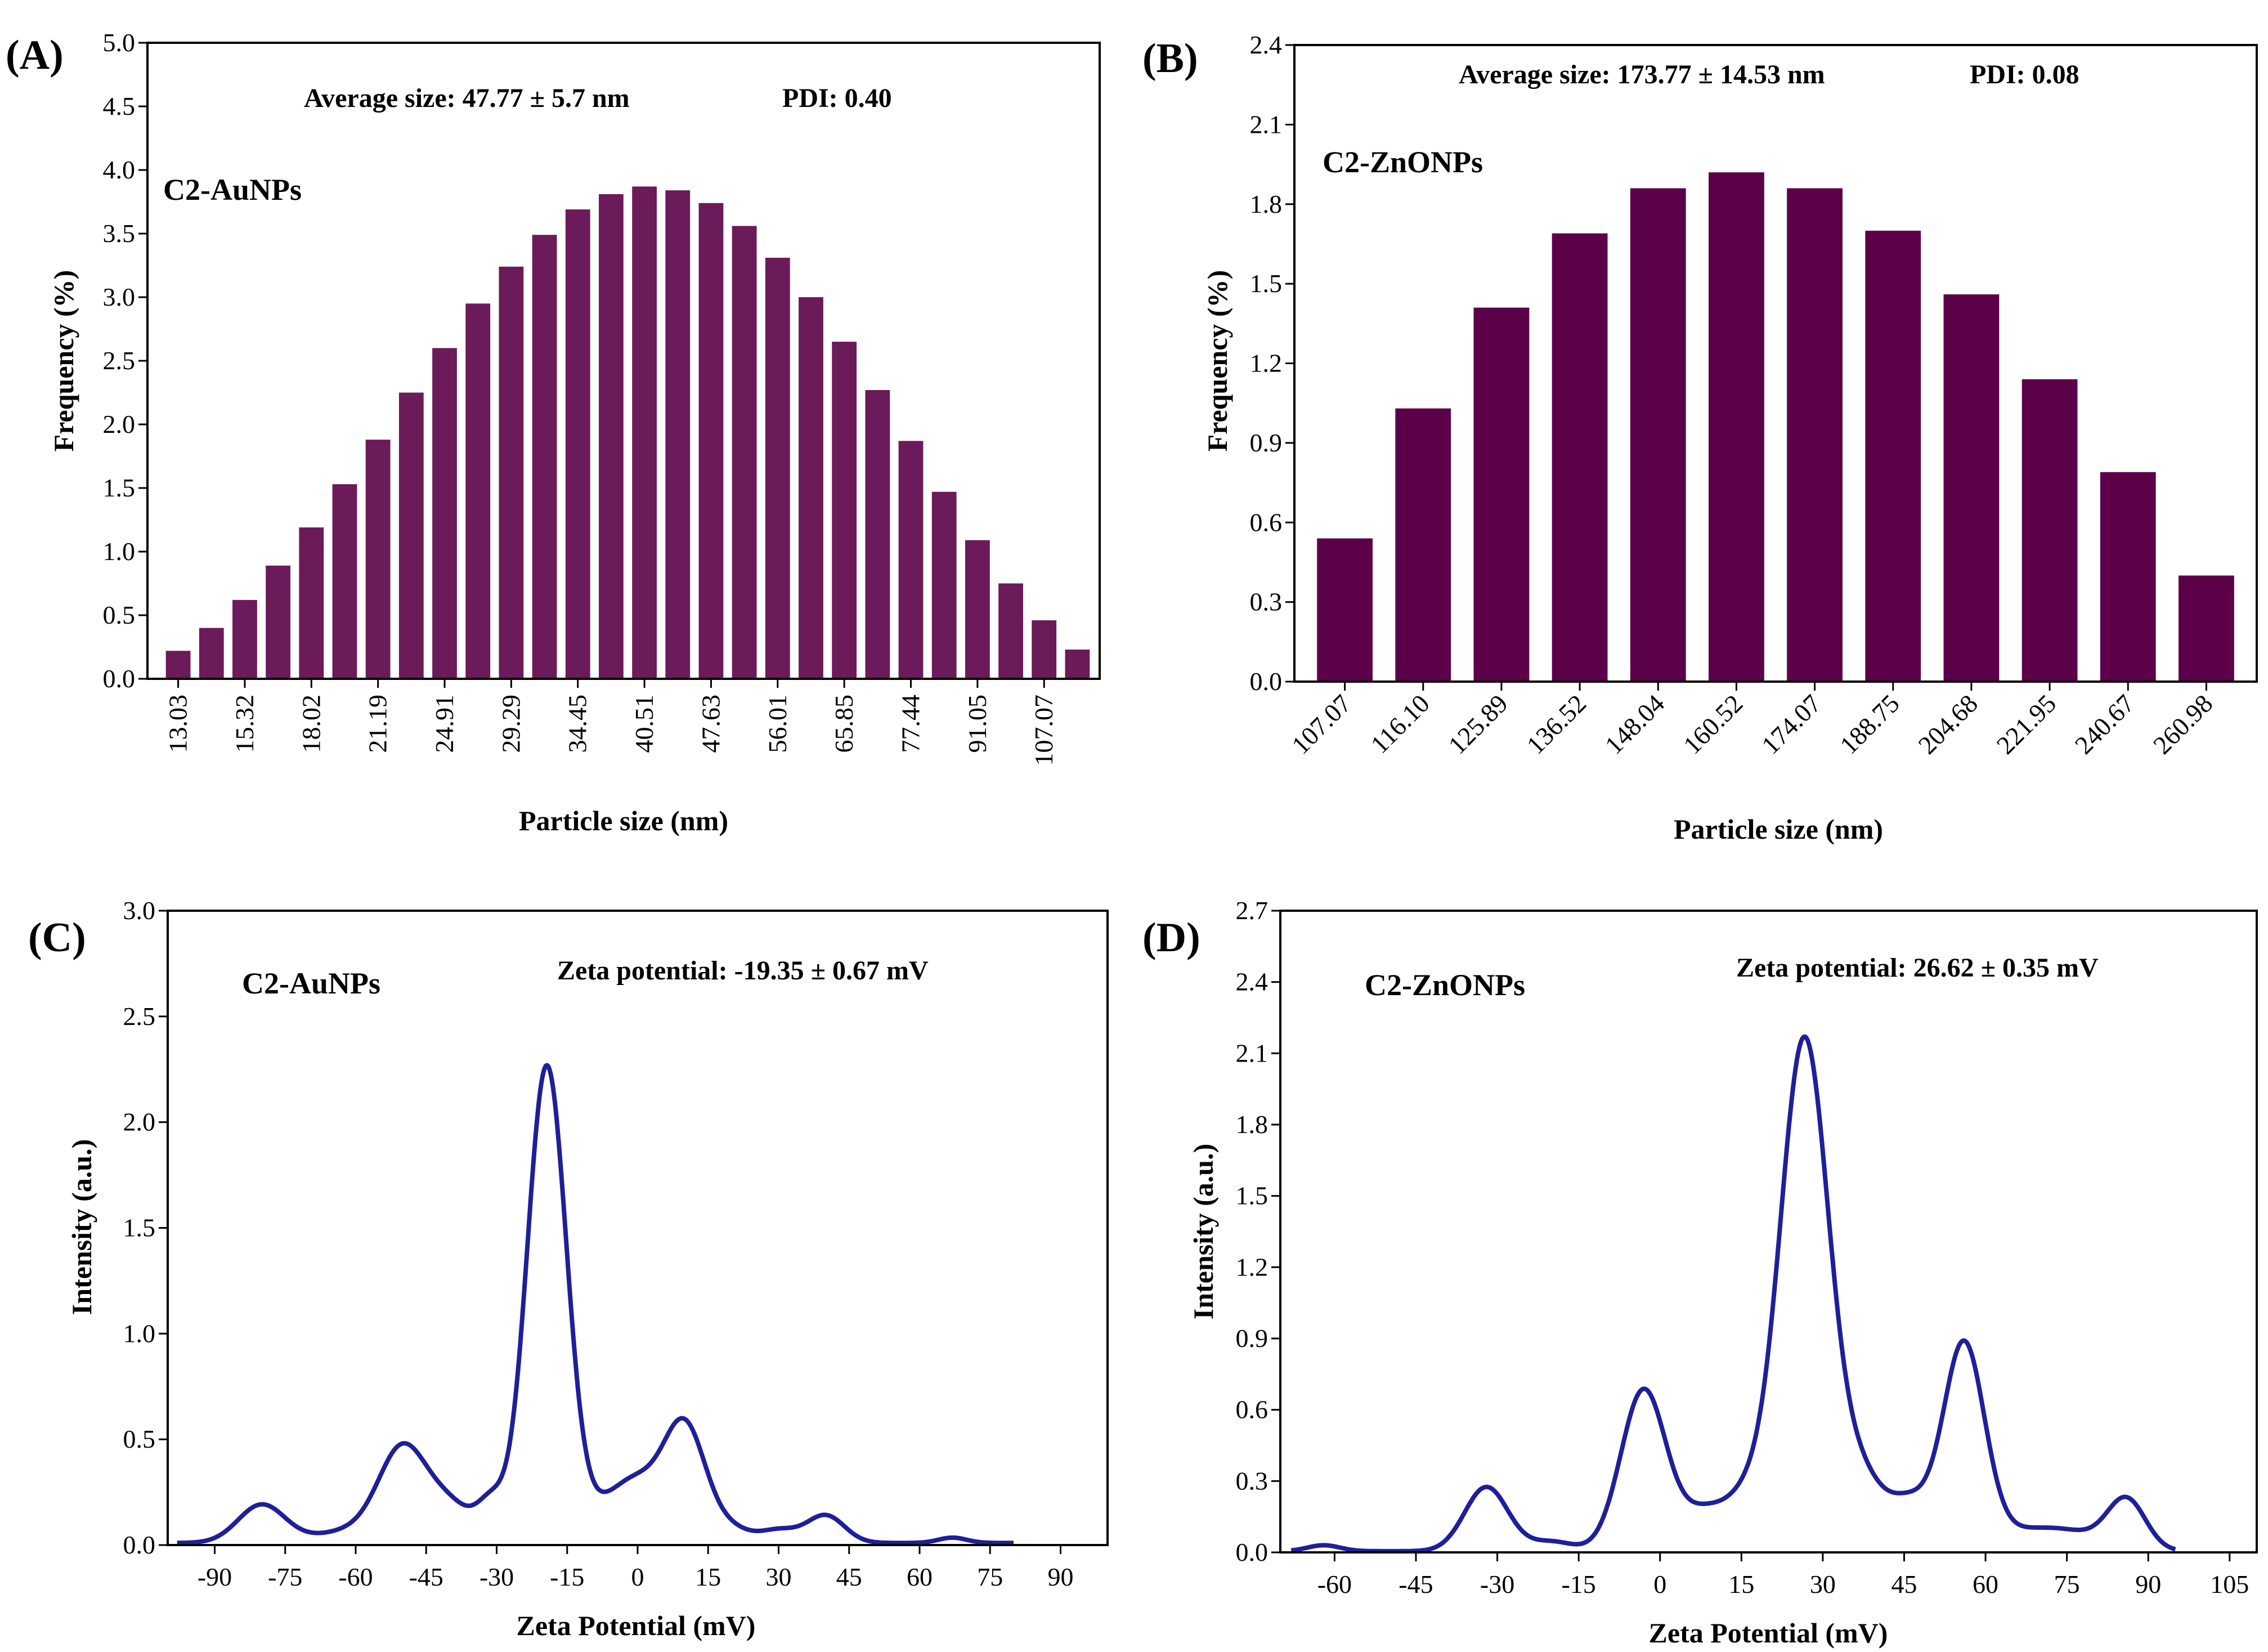 Image resolution: width=2268 pixels, height=1652 pixels. I want to click on panel-c-x-tick-label: -60, so click(355, 1577).